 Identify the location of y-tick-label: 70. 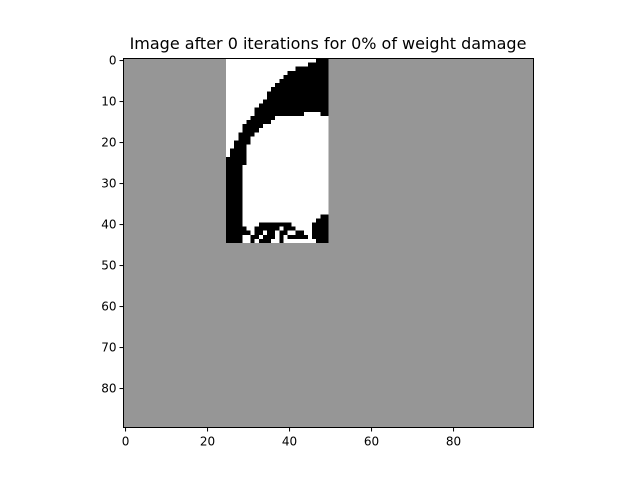
(108, 348).